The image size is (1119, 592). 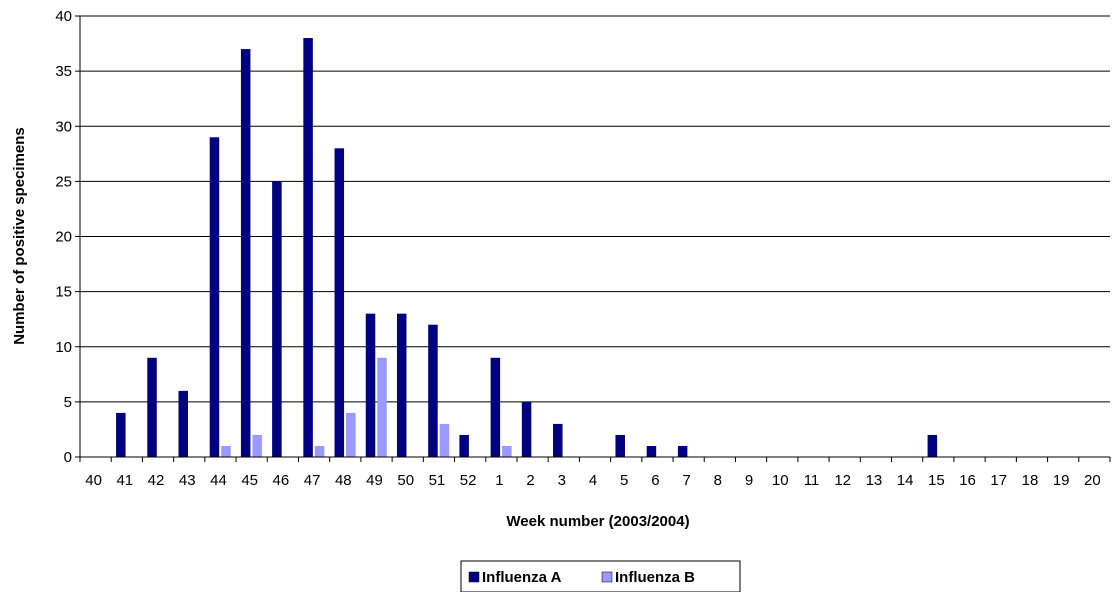 What do you see at coordinates (655, 577) in the screenshot?
I see `legend-label: Influenza B` at bounding box center [655, 577].